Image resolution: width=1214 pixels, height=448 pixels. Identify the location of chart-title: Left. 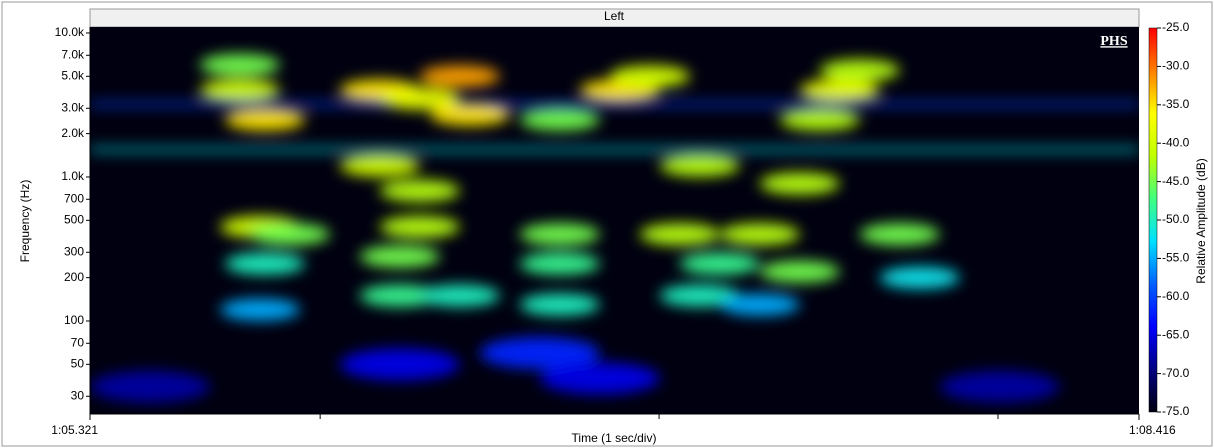
(614, 16).